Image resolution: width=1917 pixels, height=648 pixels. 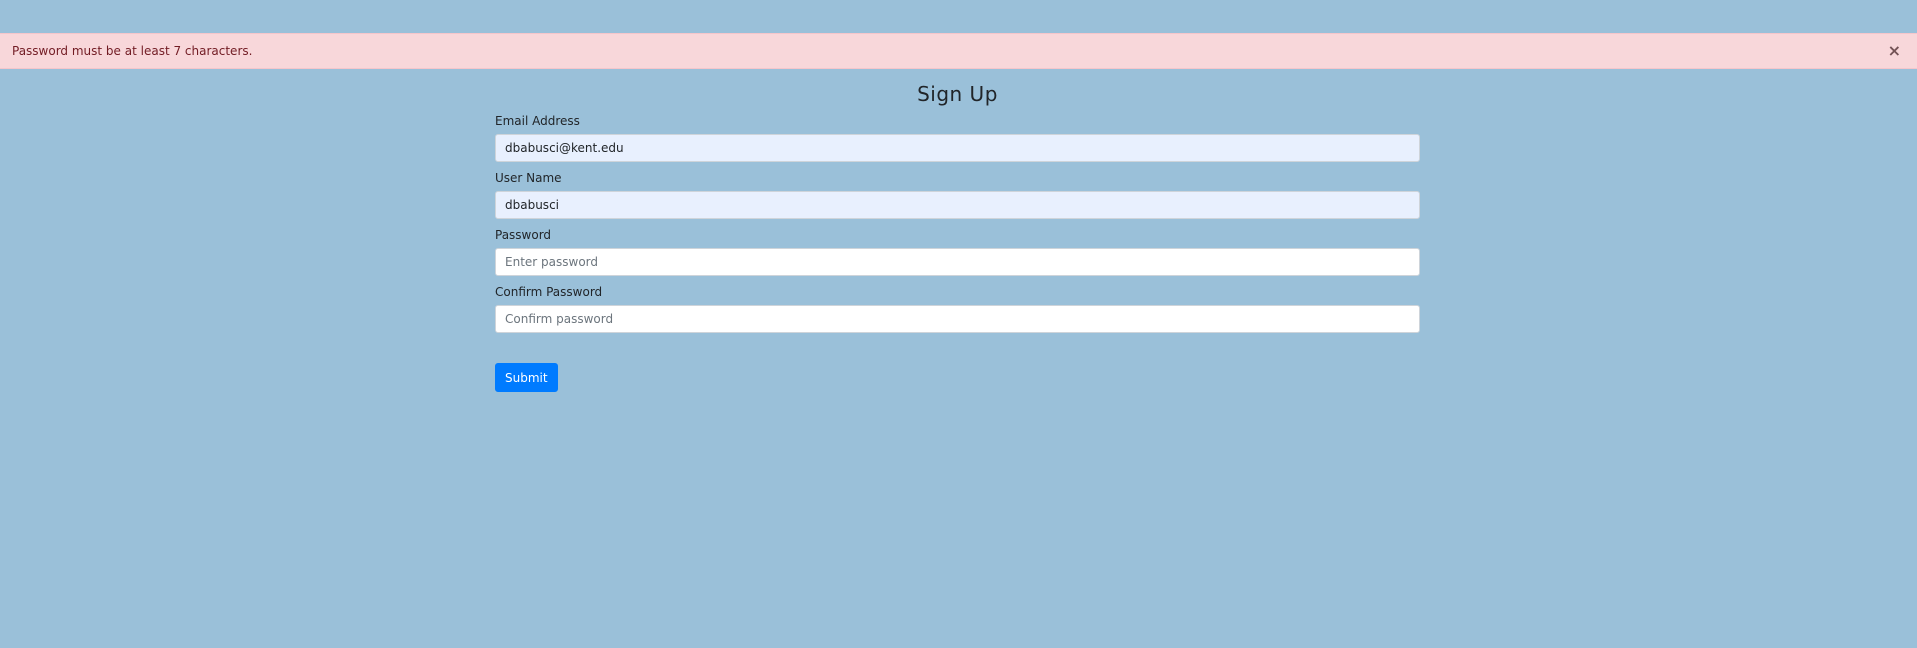 I want to click on password-input, so click(x=957, y=262).